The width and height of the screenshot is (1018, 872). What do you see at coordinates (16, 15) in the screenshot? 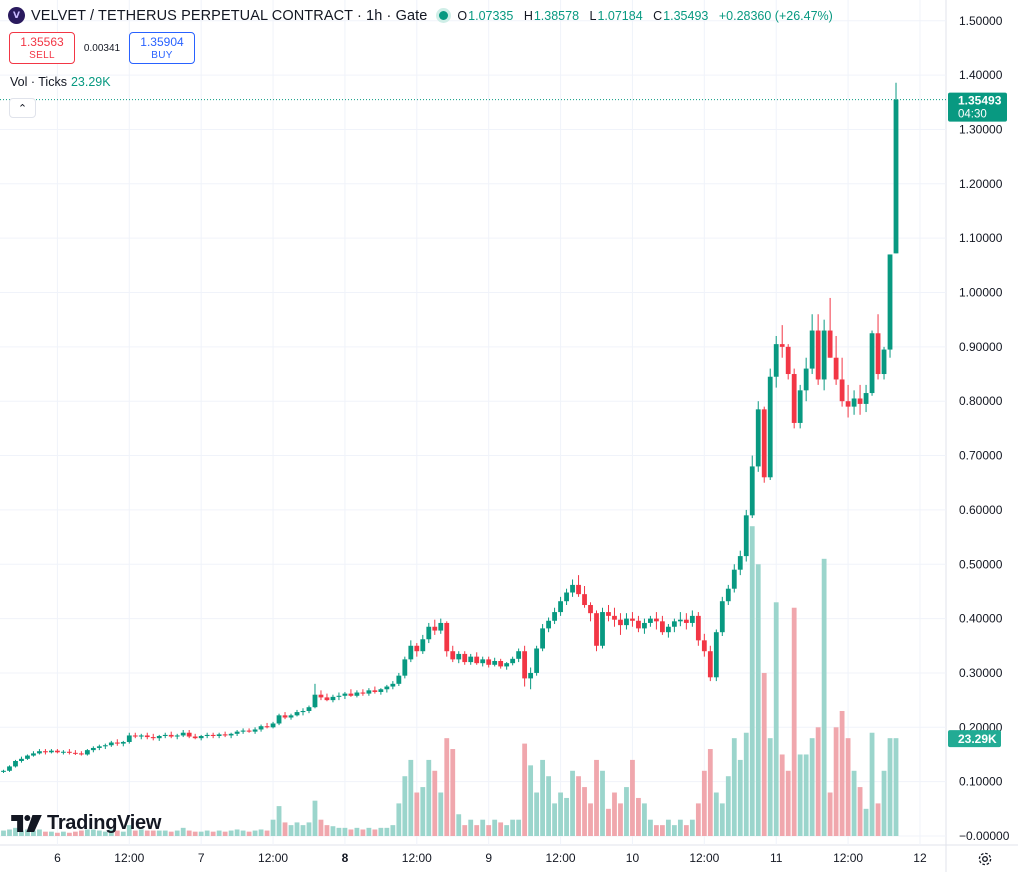
I see `symbol-logo-icon: V` at bounding box center [16, 15].